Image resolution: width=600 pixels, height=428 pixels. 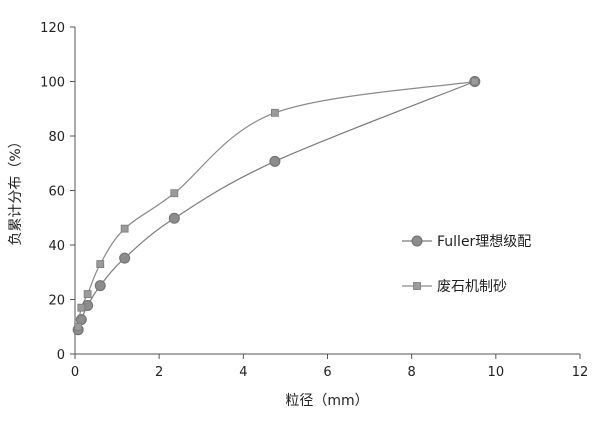 What do you see at coordinates (417, 241) in the screenshot?
I see `legend-marker-fuller` at bounding box center [417, 241].